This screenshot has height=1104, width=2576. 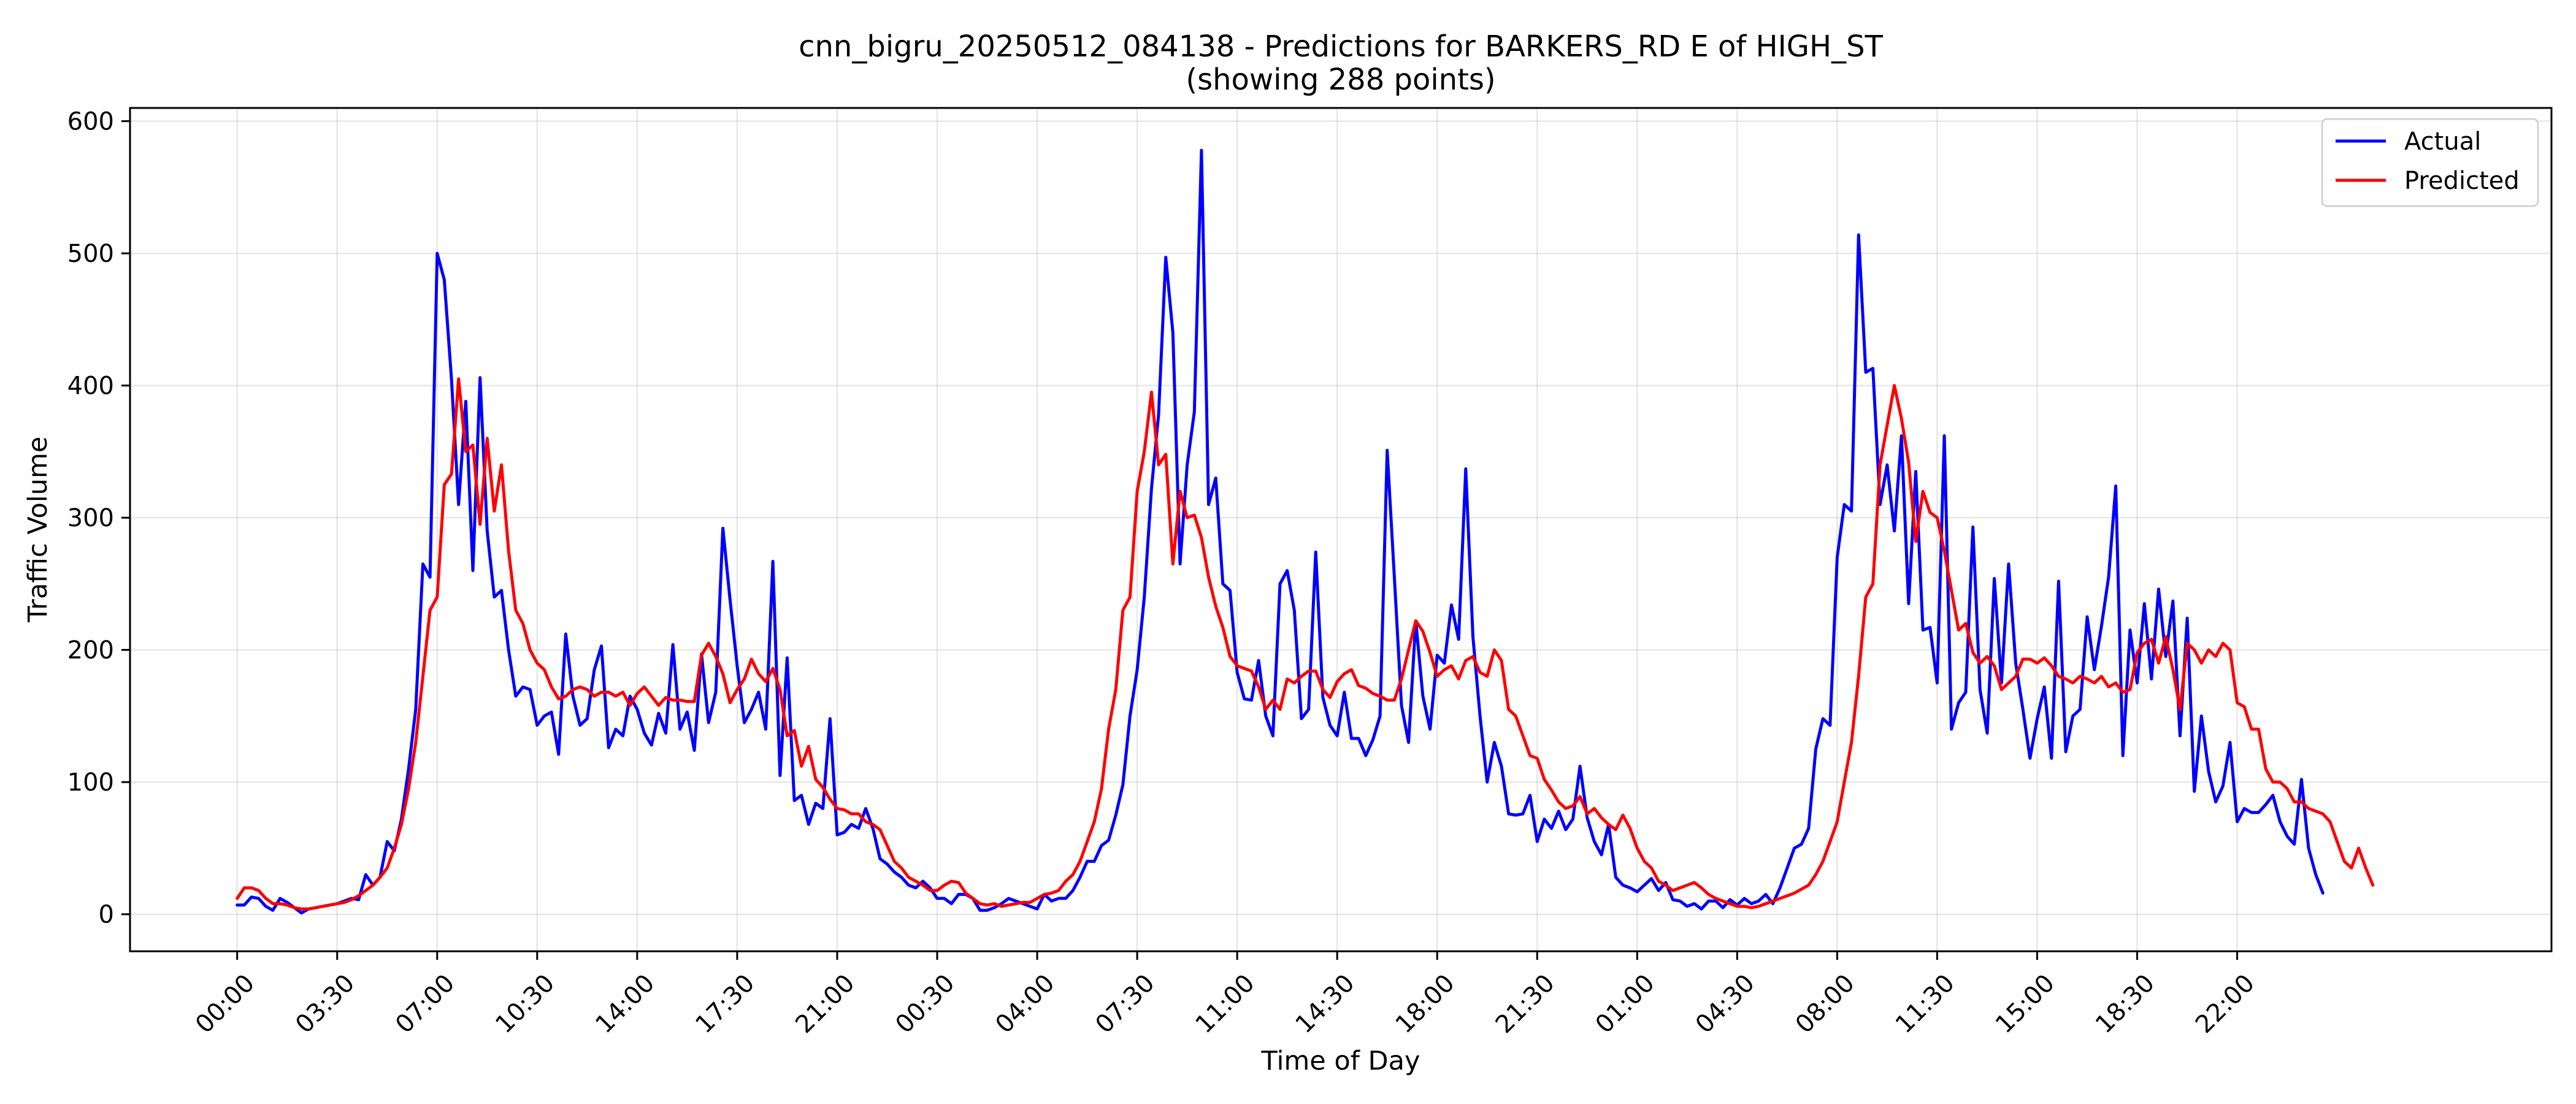 What do you see at coordinates (90, 122) in the screenshot?
I see `y-tick-label: 600` at bounding box center [90, 122].